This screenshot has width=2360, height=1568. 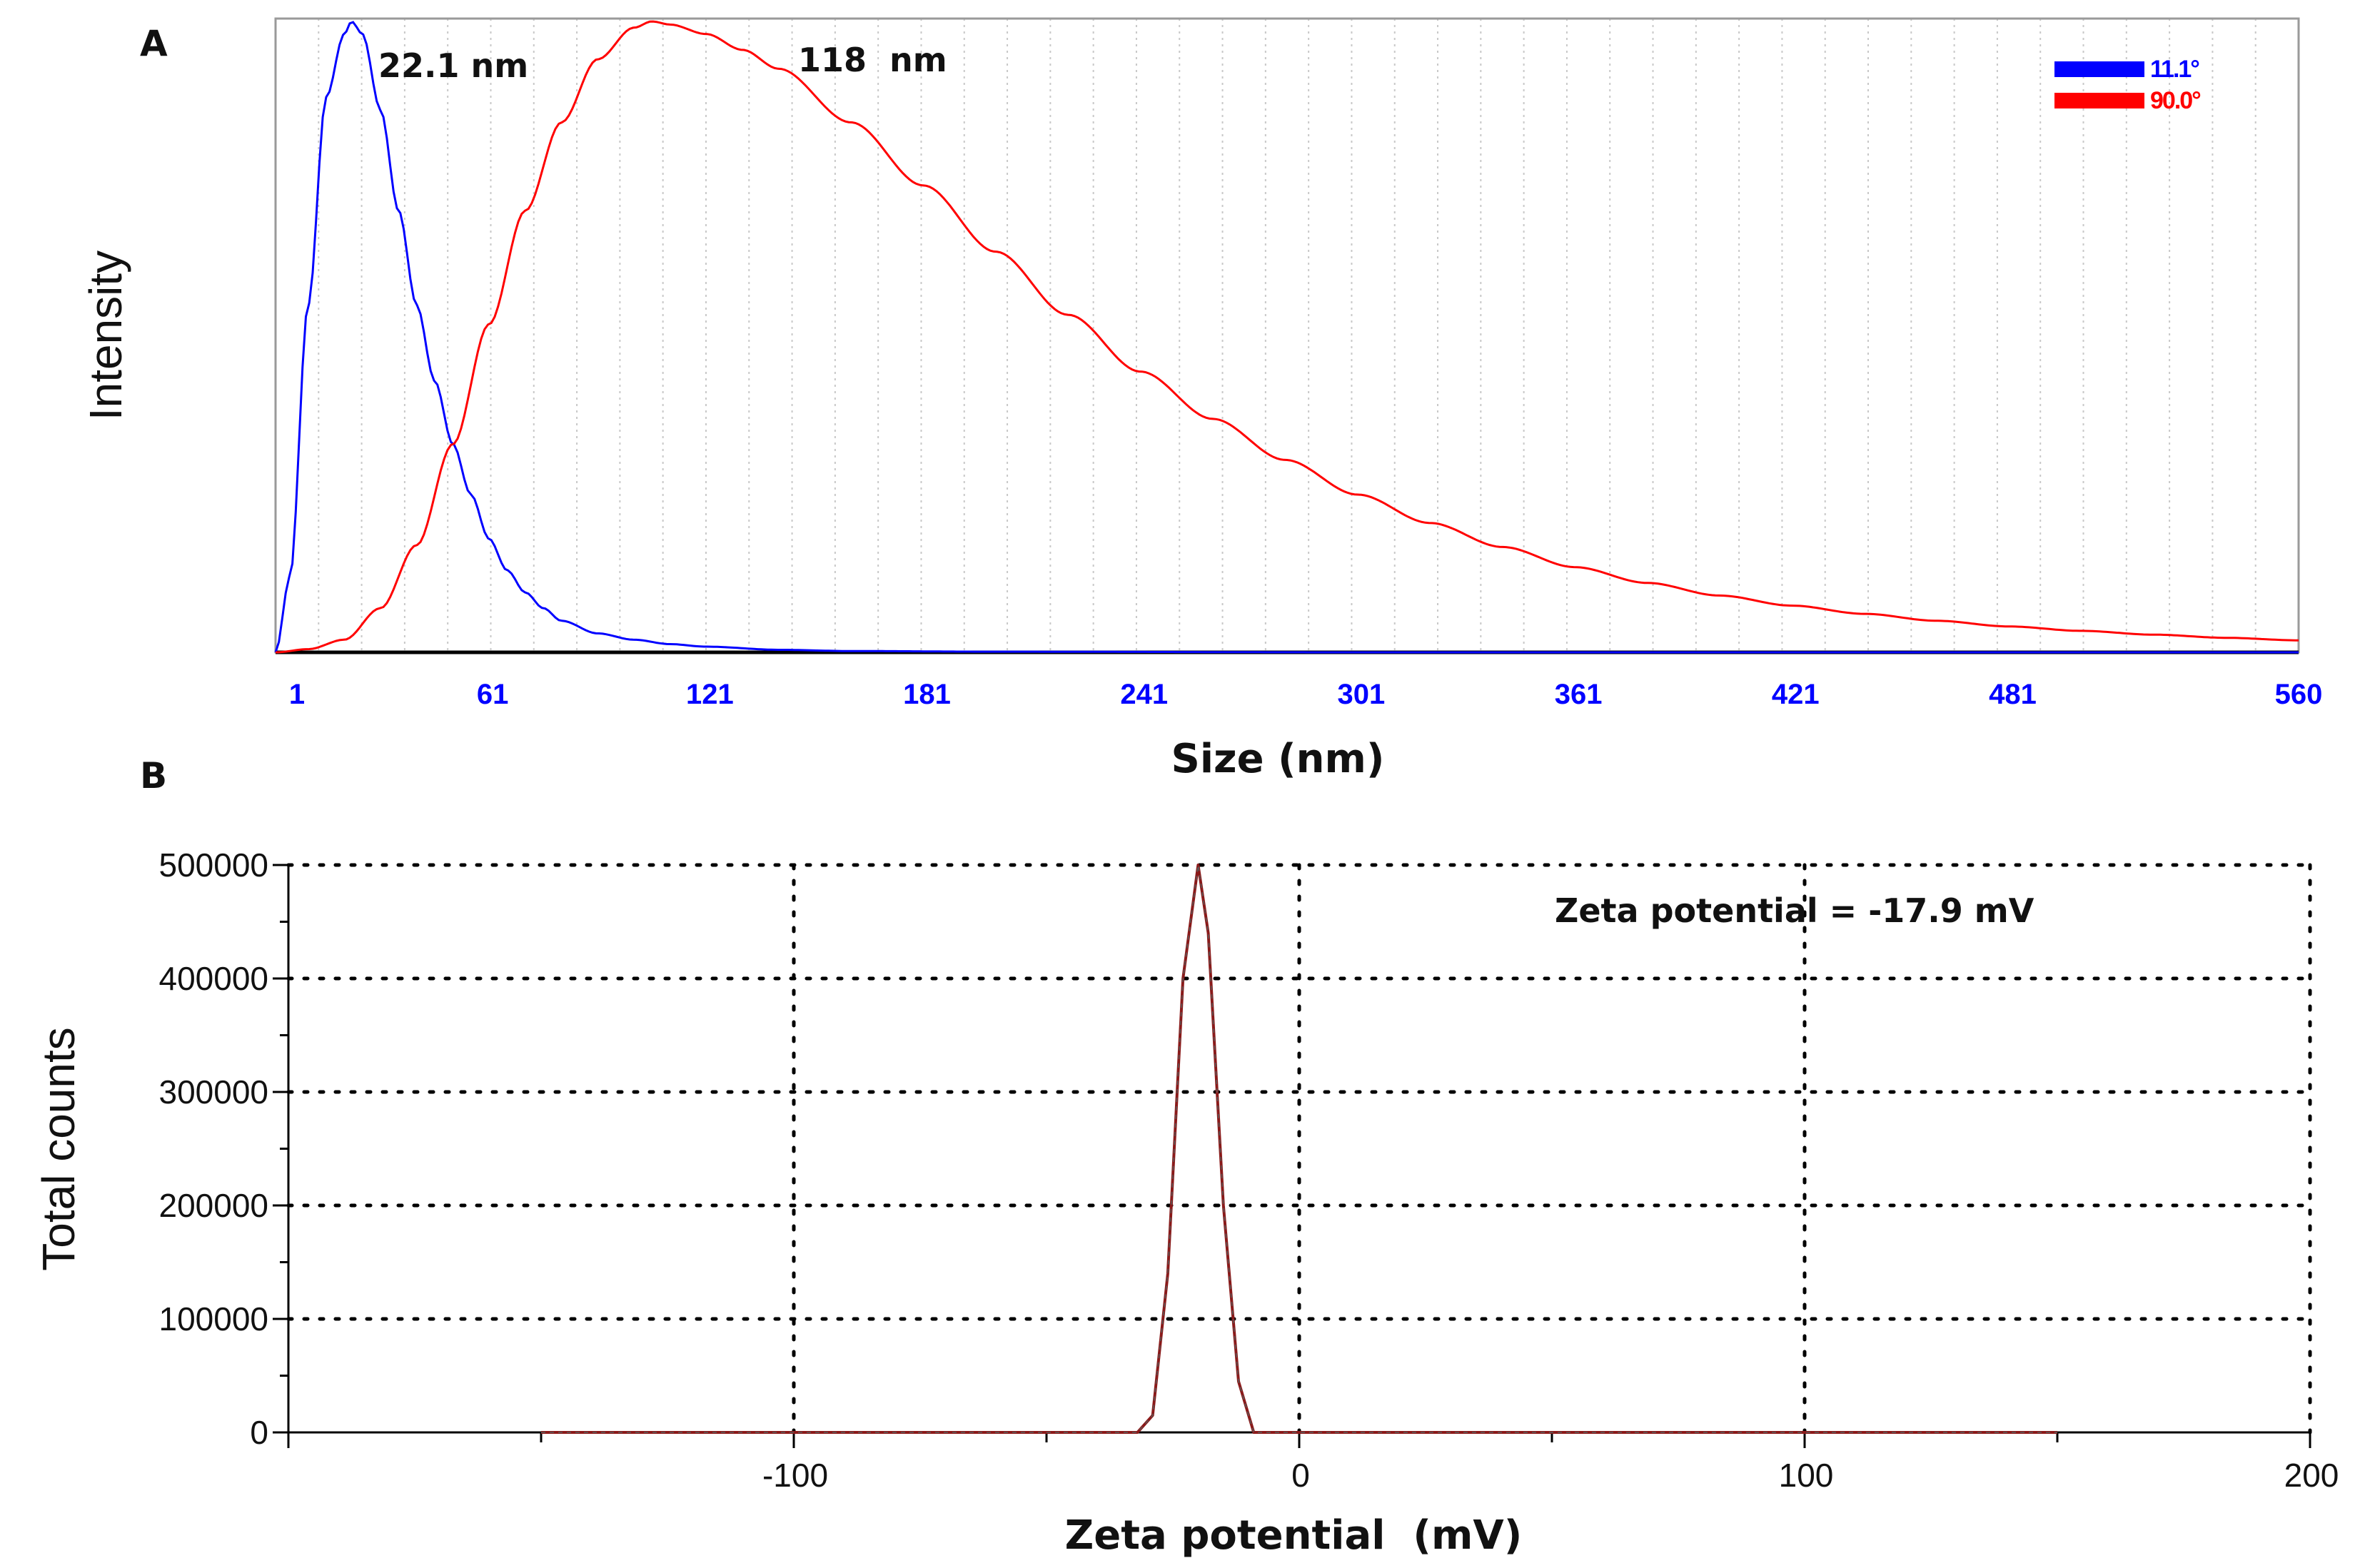 I want to click on panel-a-x-tick-label: 301, so click(x=1362, y=694).